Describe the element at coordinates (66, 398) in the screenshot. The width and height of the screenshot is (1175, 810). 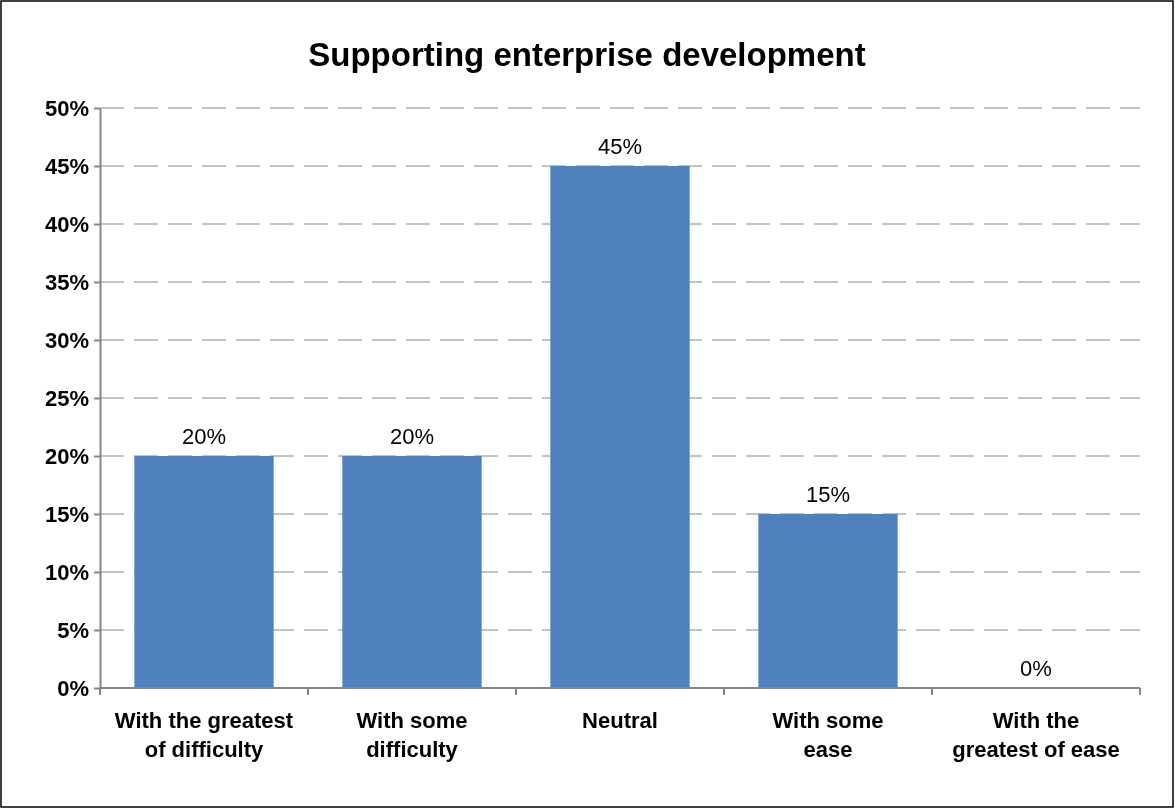
I see `y-tick-label: 25%` at that location.